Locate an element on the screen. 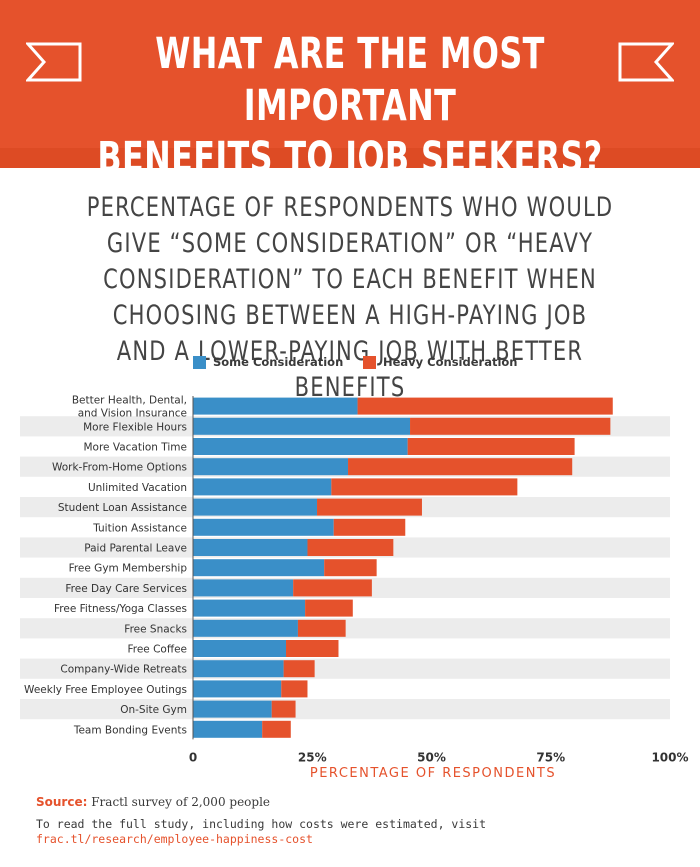 The height and width of the screenshot is (867, 700). x-tick-label: 25% is located at coordinates (312, 757).